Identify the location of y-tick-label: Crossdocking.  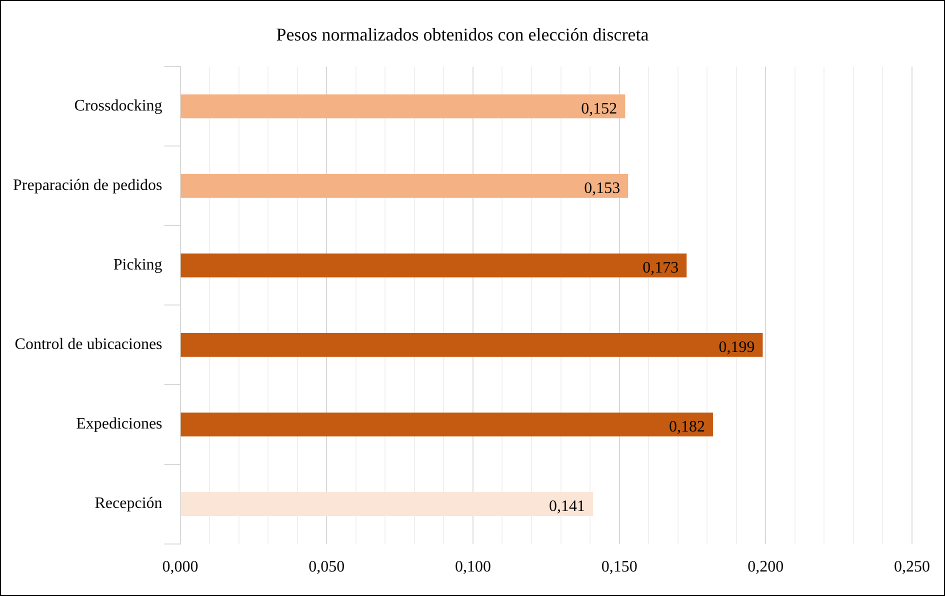
(118, 106).